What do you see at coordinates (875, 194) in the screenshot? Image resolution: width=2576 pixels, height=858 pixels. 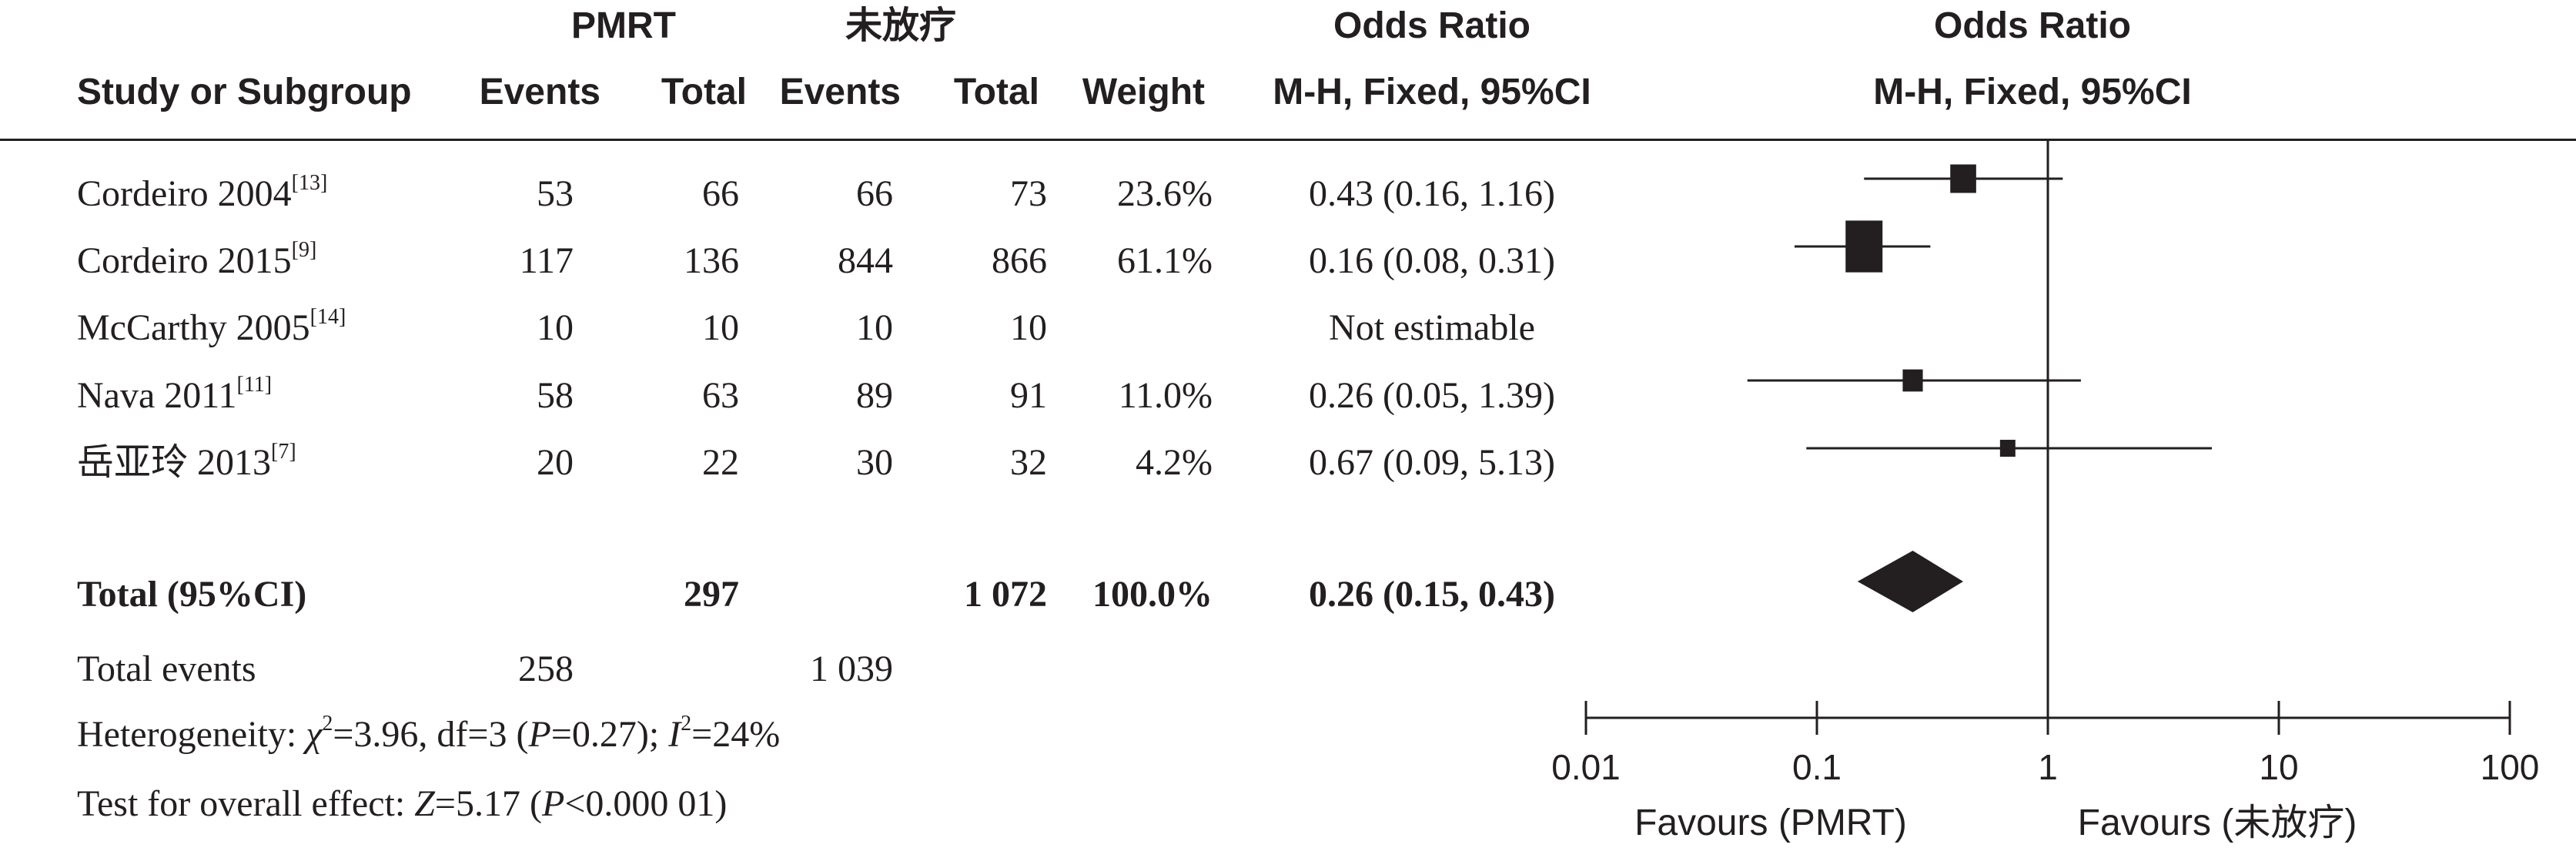 I see `cell-events2: 66` at bounding box center [875, 194].